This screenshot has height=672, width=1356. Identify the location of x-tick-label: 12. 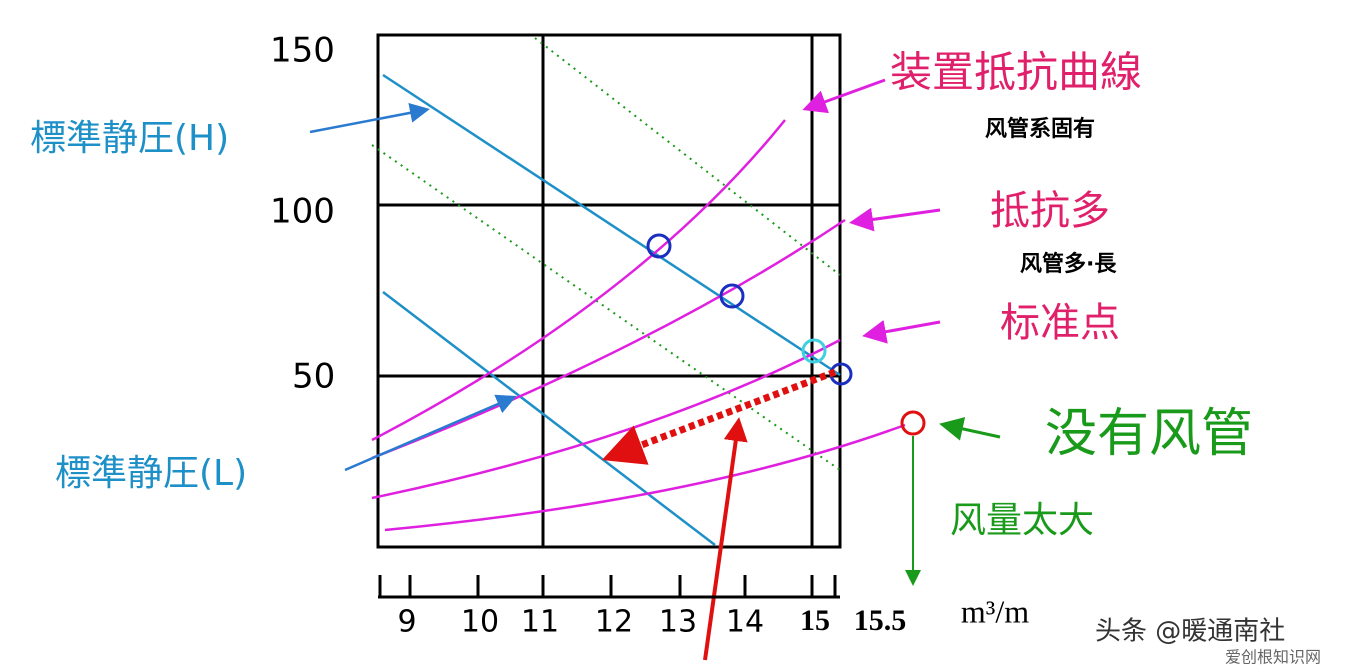
(614, 622).